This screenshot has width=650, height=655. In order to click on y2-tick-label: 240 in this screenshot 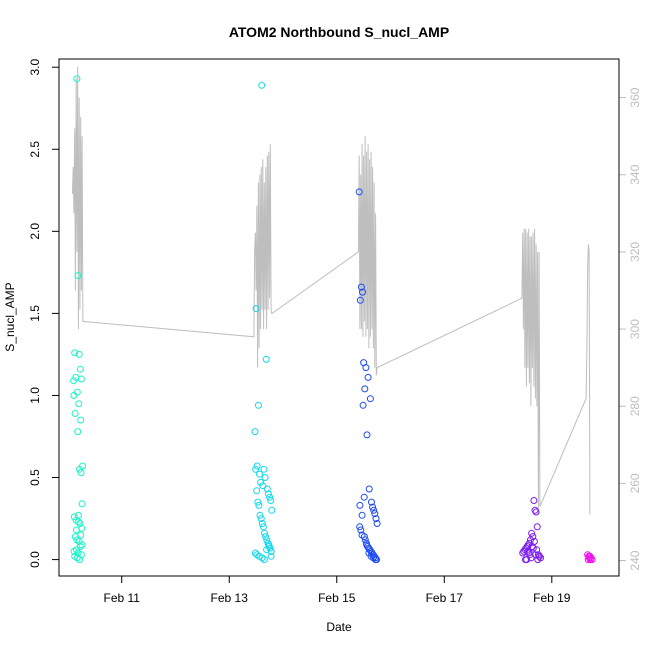, I will do `click(635, 560)`.